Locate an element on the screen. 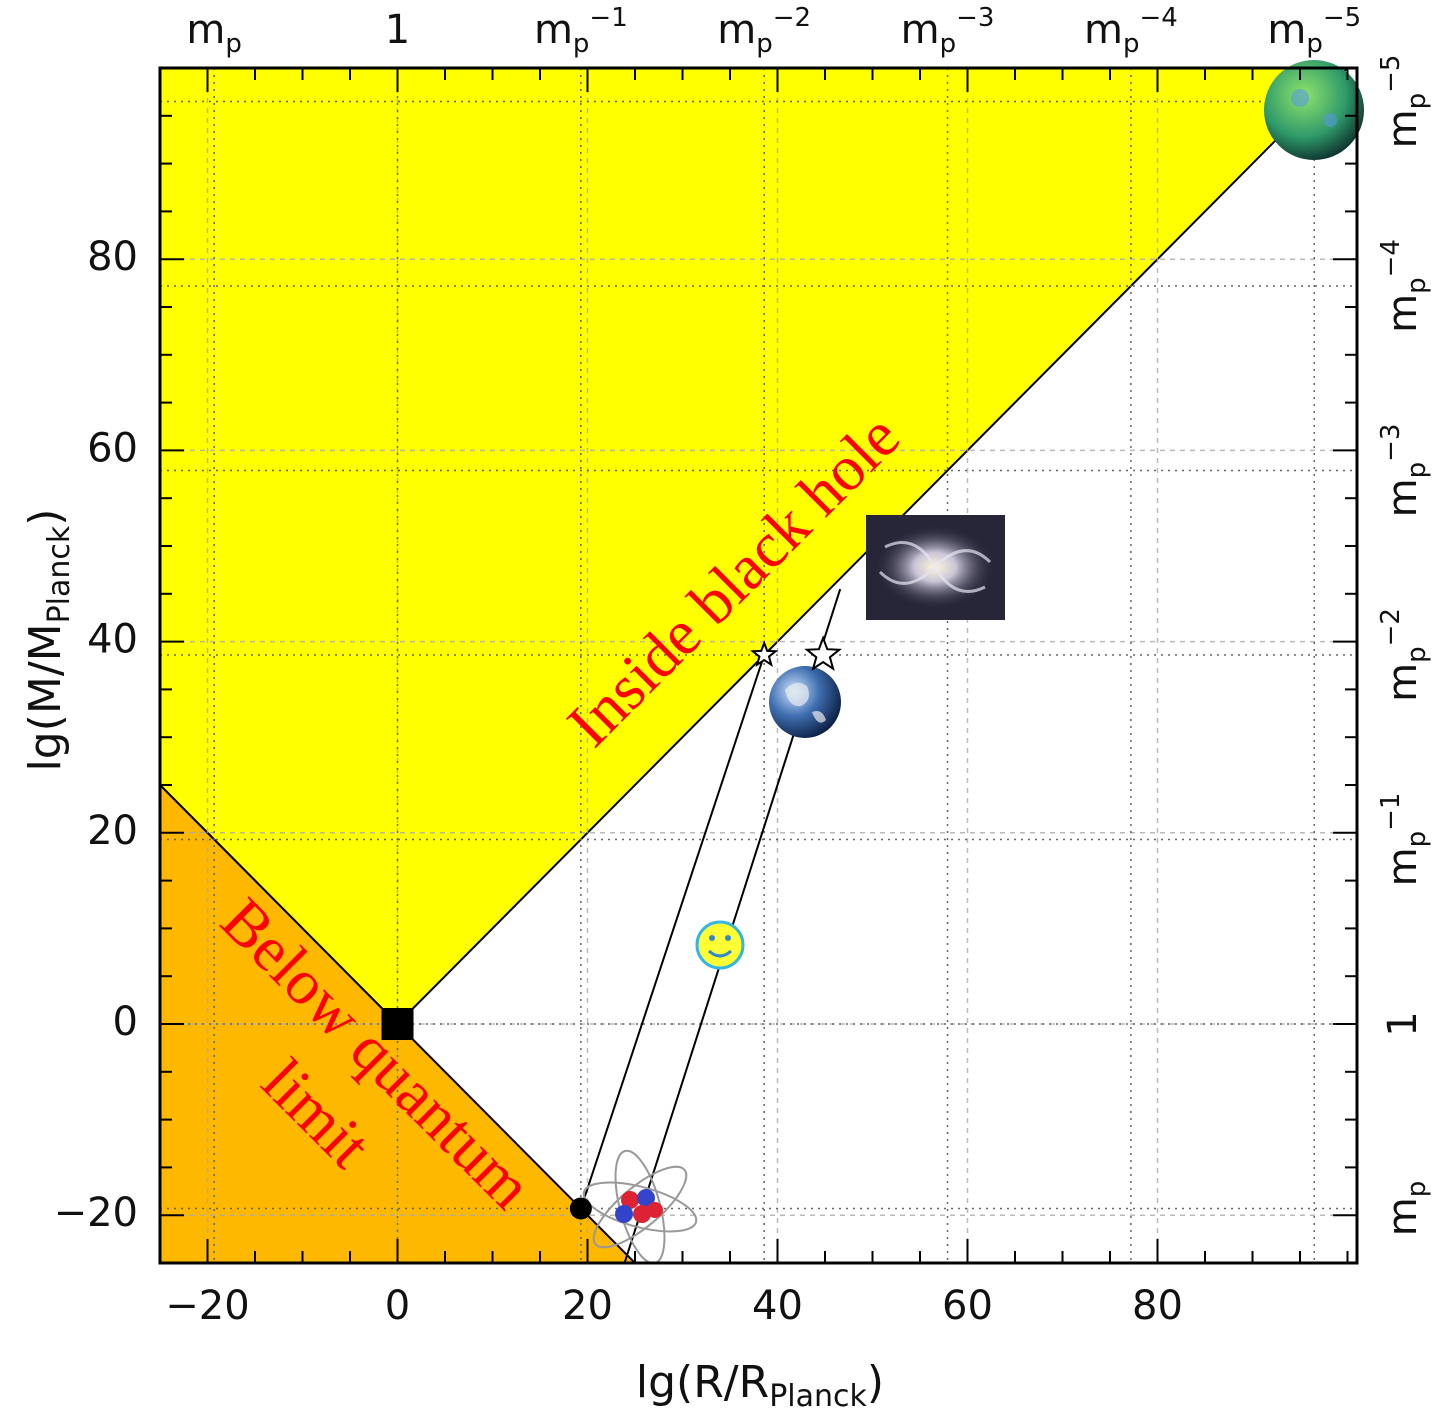 This screenshot has height=1421, width=1437. top-tick-label: mp−2 is located at coordinates (764, 31).